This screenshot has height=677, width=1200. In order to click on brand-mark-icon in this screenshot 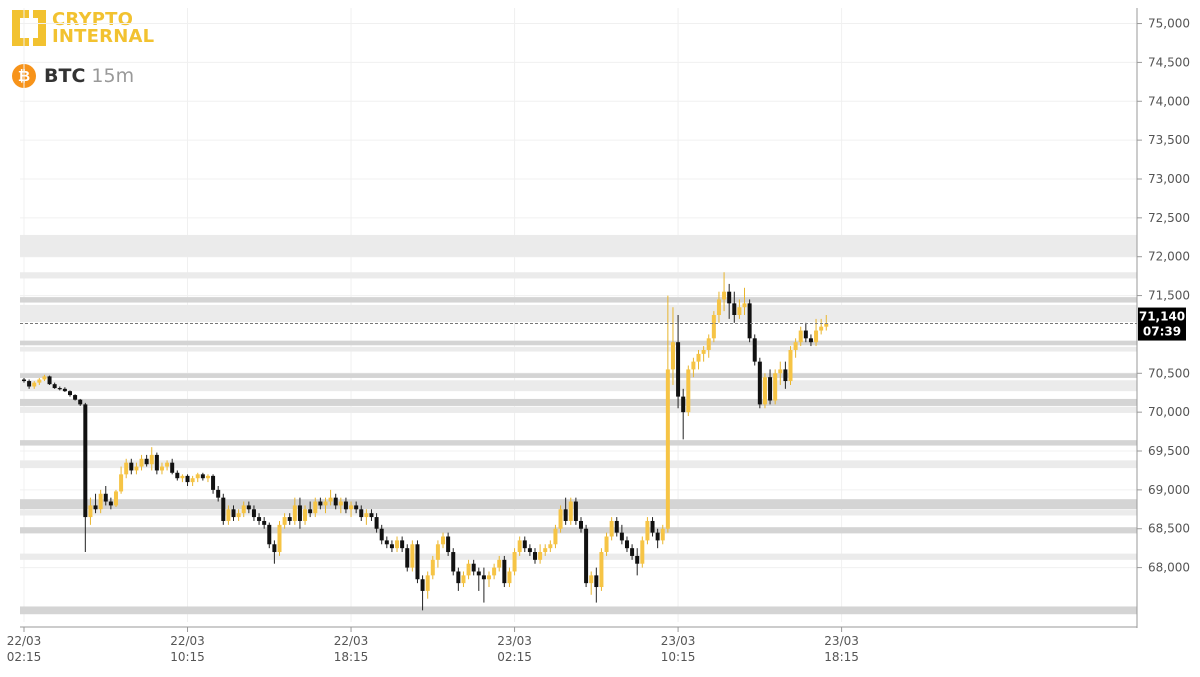, I will do `click(29, 28)`.